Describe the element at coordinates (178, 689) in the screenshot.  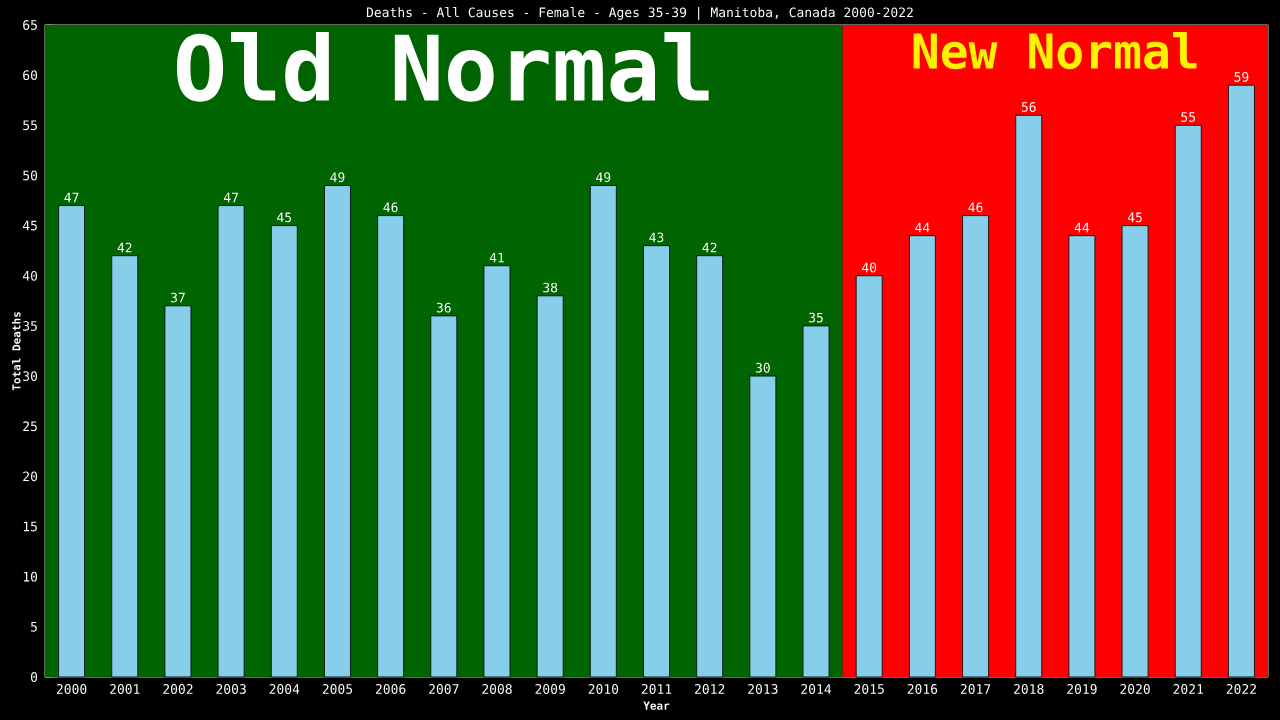
I see `x-tick-label: 2002` at that location.